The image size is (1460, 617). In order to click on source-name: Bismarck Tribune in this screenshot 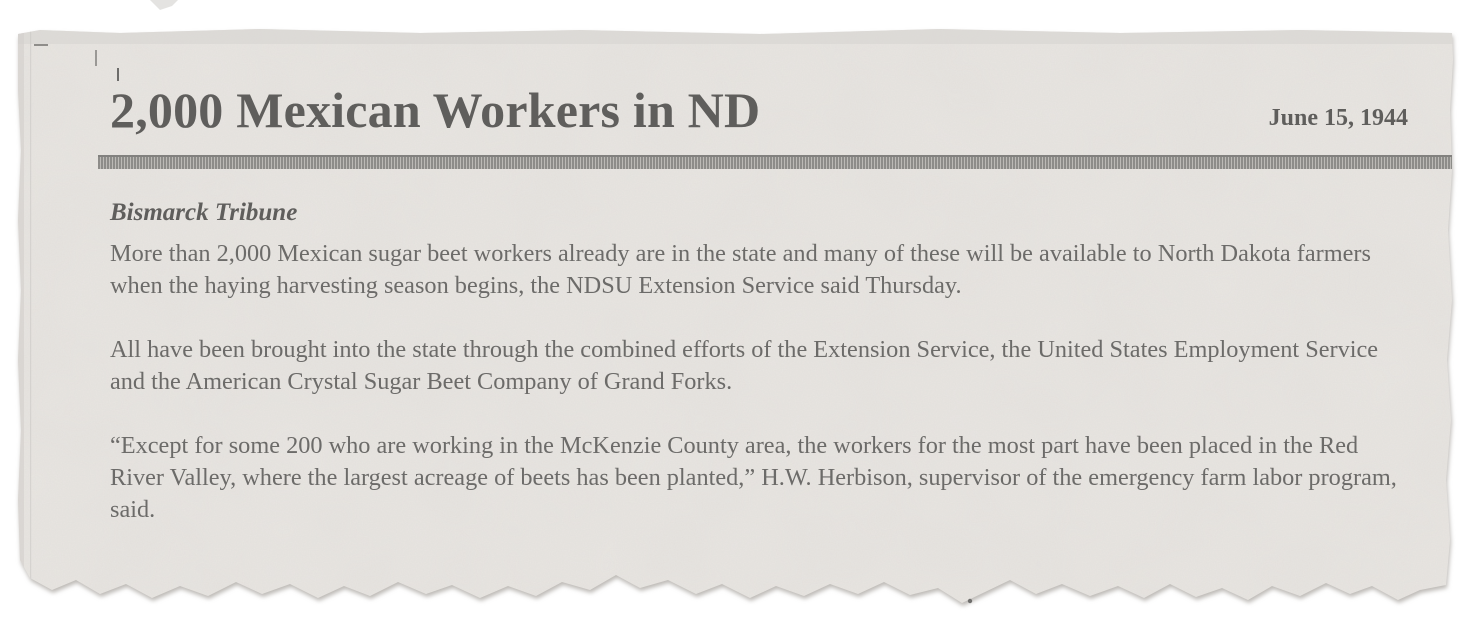, I will do `click(204, 212)`.